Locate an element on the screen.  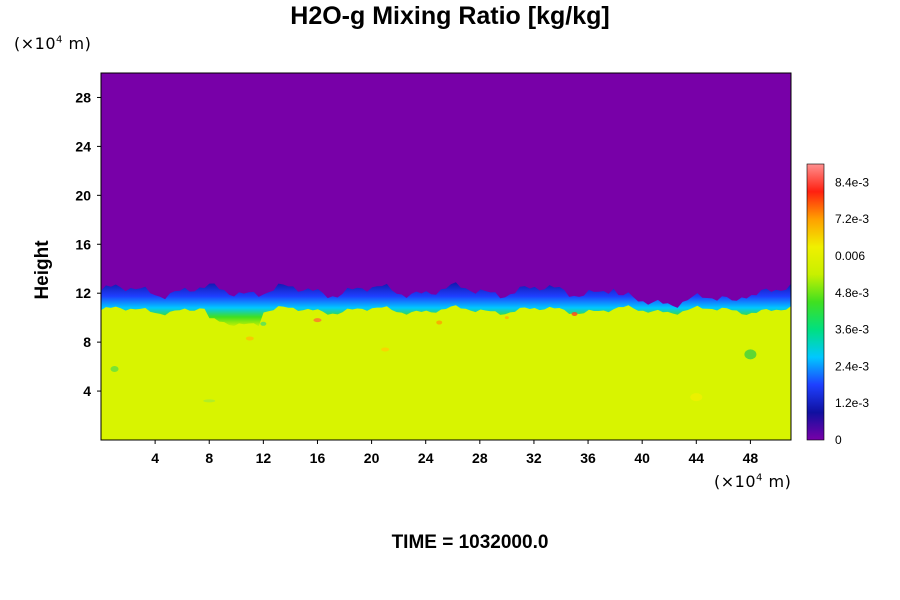
y-axis-unit: (×104 m) is located at coordinates (53, 43).